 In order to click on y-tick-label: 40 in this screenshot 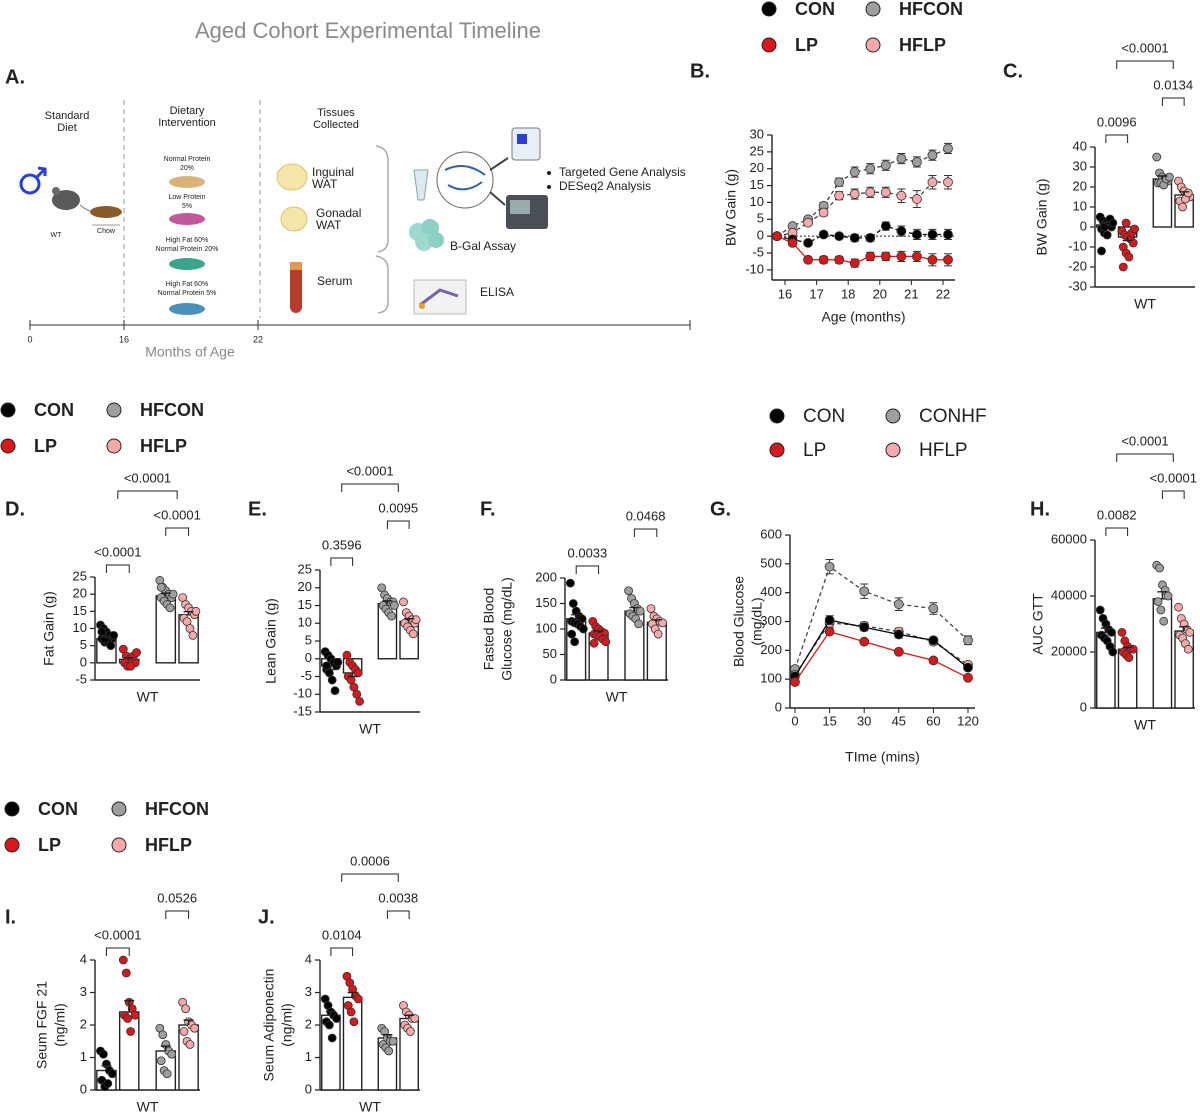, I will do `click(1080, 145)`.